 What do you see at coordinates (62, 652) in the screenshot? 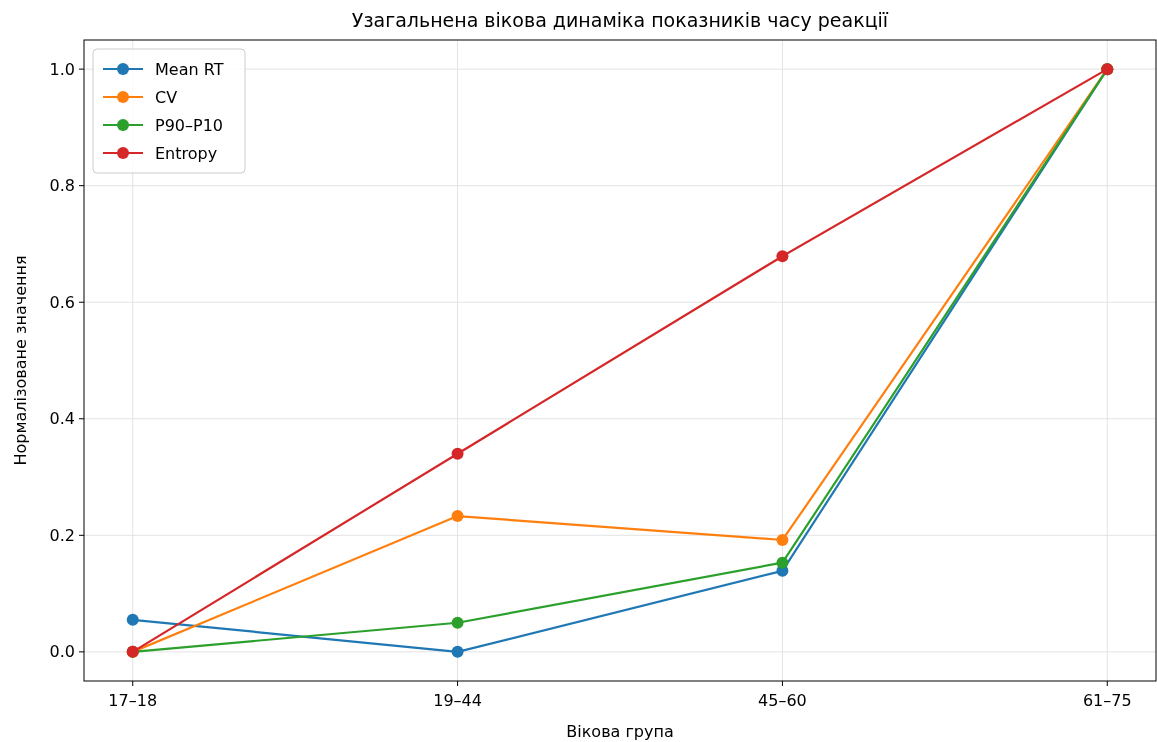
I see `y-tick-label: 0.0` at bounding box center [62, 652].